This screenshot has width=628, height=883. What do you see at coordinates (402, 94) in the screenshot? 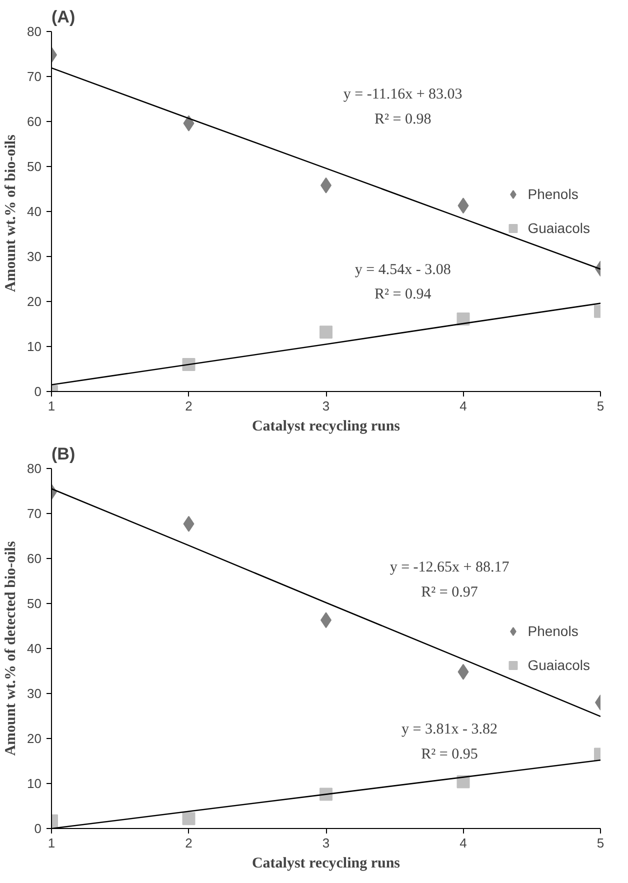
I see `annotation: y = -11.16x + 83.03` at bounding box center [402, 94].